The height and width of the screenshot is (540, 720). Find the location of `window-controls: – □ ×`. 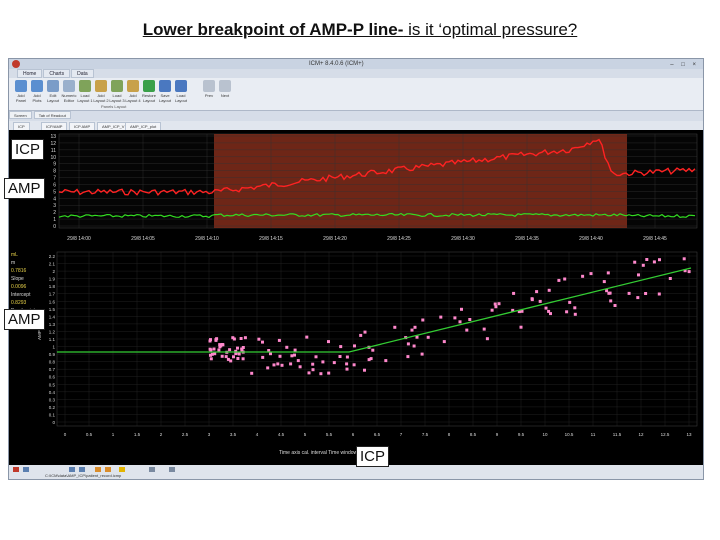

window-controls: – □ × is located at coordinates (684, 65).